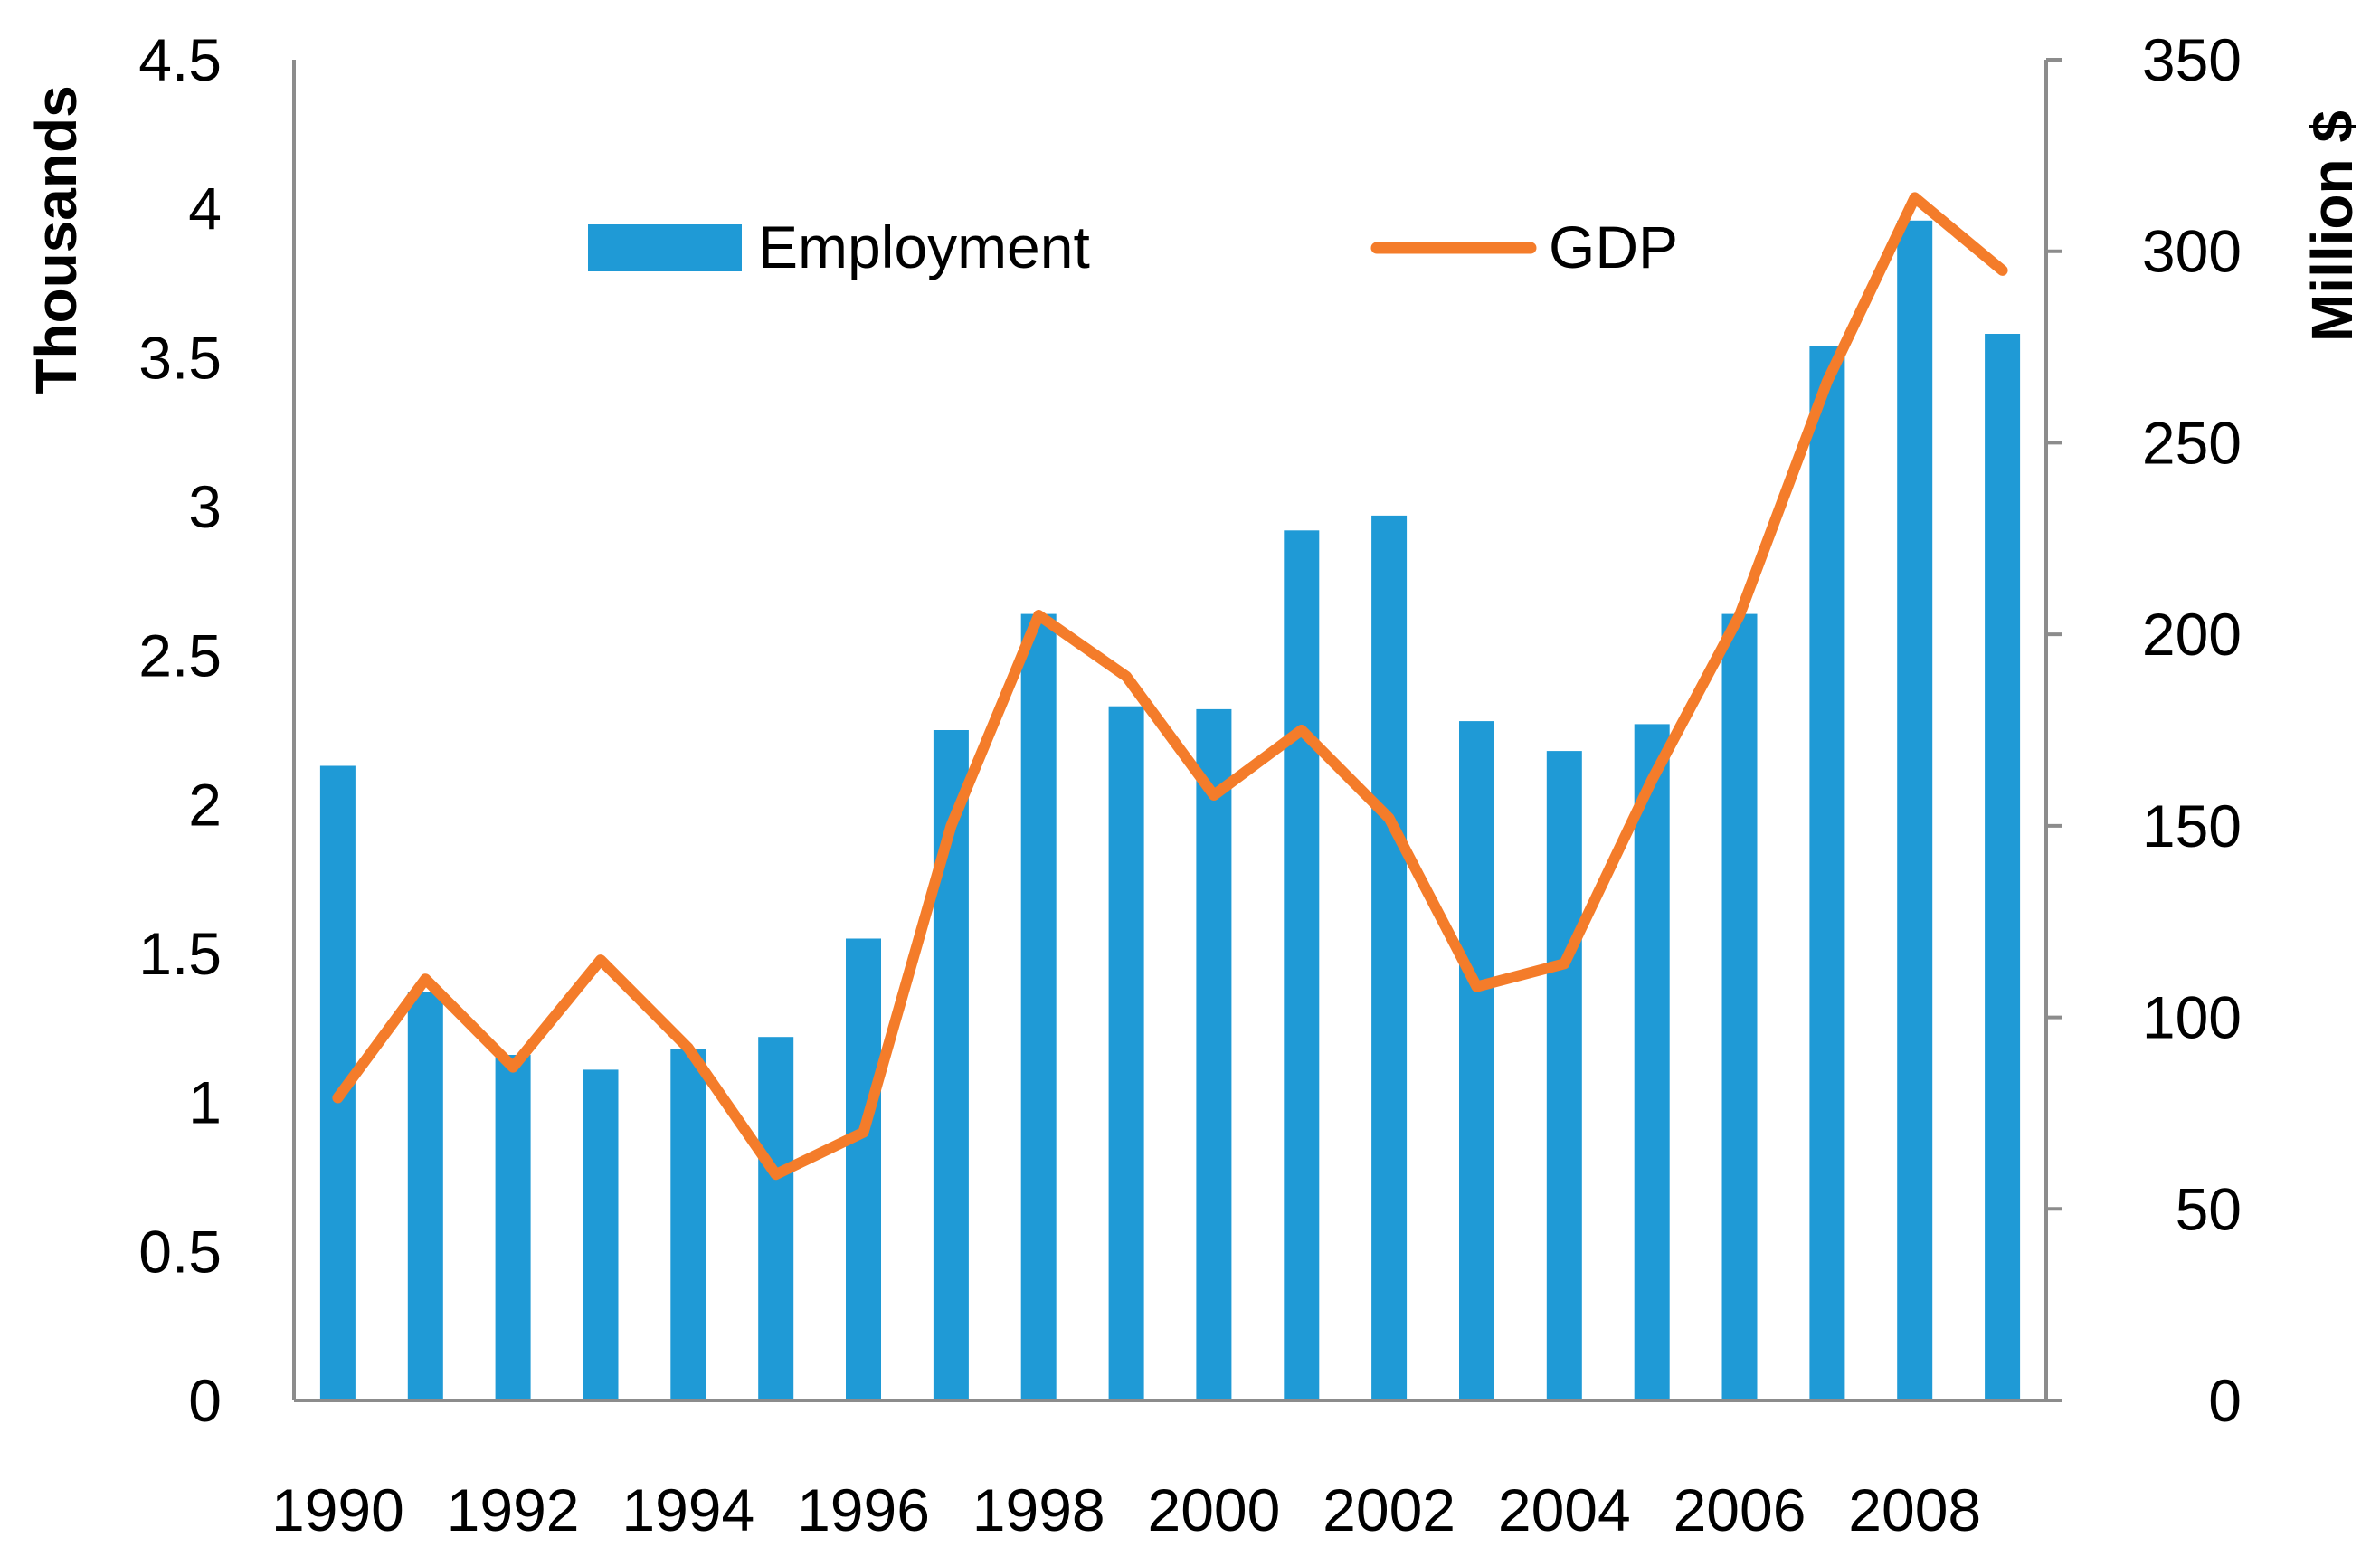  Describe the element at coordinates (205, 209) in the screenshot. I see `left-tick-label: 4` at that location.